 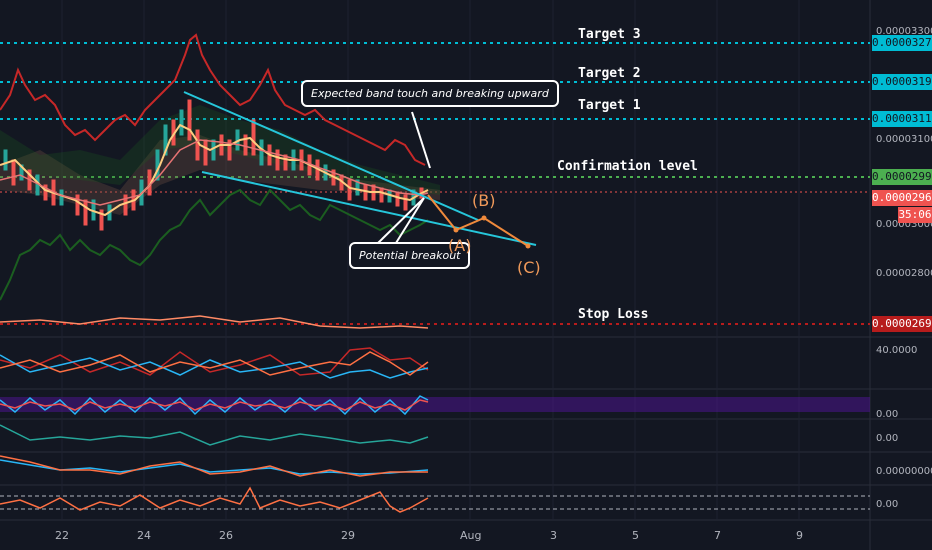 I want to click on time-axis-label: 29, so click(x=348, y=535).